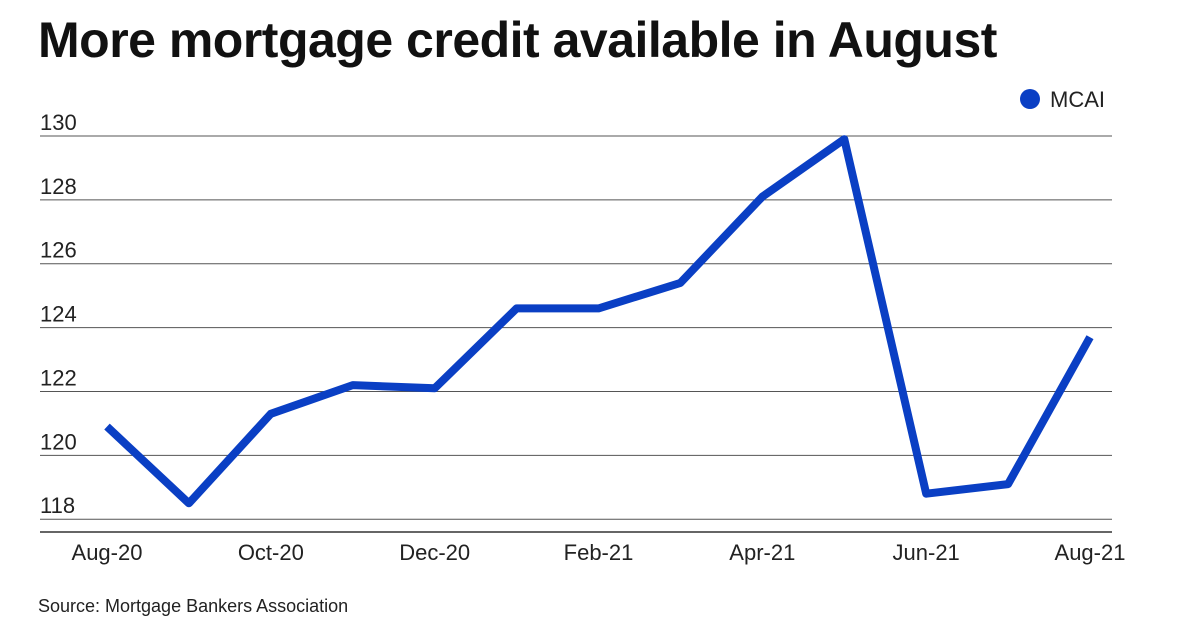 Image resolution: width=1200 pixels, height=630 pixels. Describe the element at coordinates (58, 122) in the screenshot. I see `y-tick-label-130: 130` at that location.